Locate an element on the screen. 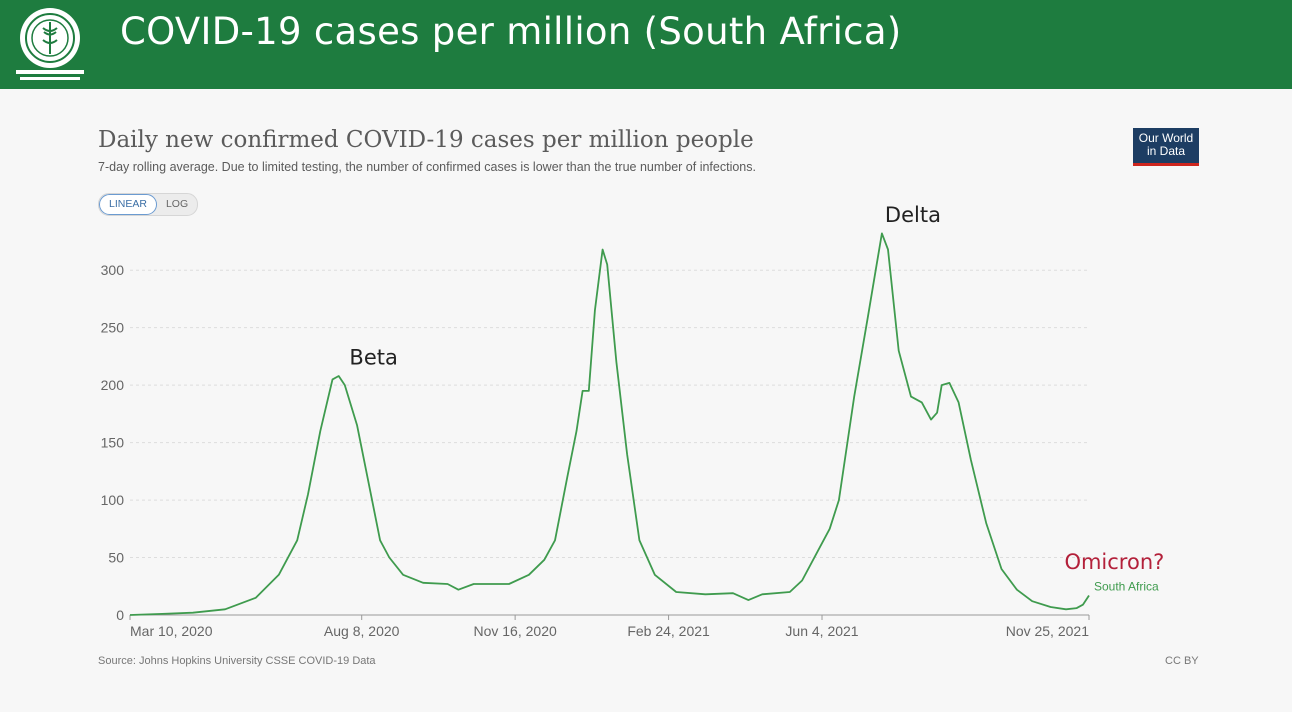  annotation-label: Omicron? is located at coordinates (1114, 562).